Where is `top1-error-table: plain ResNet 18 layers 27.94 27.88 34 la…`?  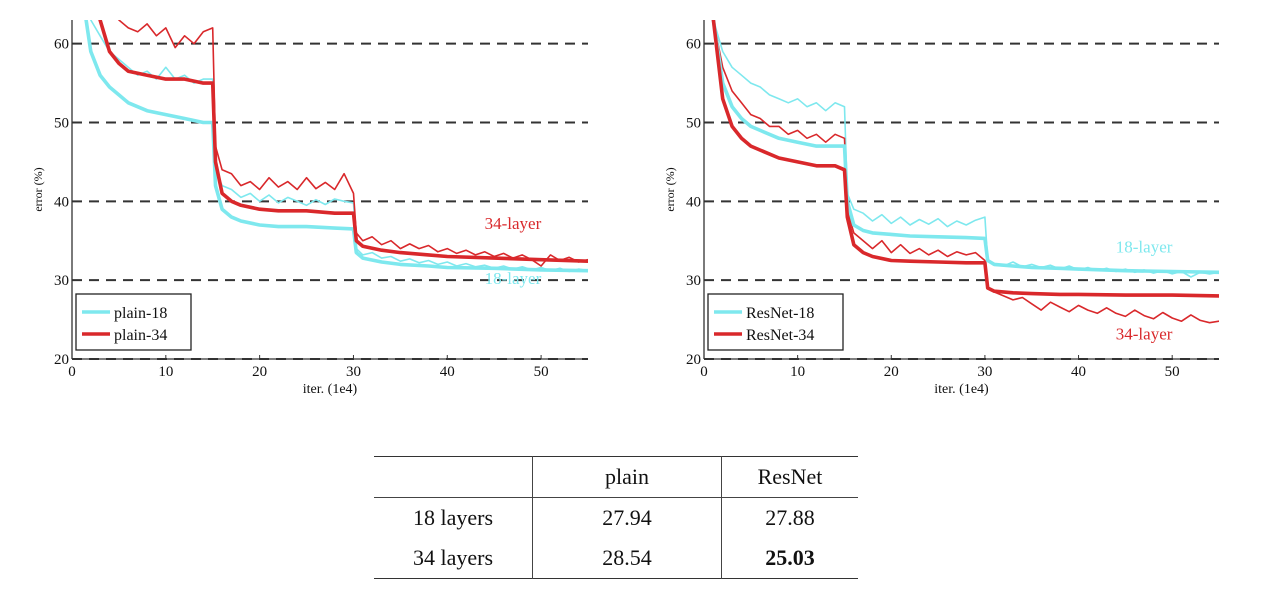 top1-error-table: plain ResNet 18 layers 27.94 27.88 34 la… is located at coordinates (616, 517).